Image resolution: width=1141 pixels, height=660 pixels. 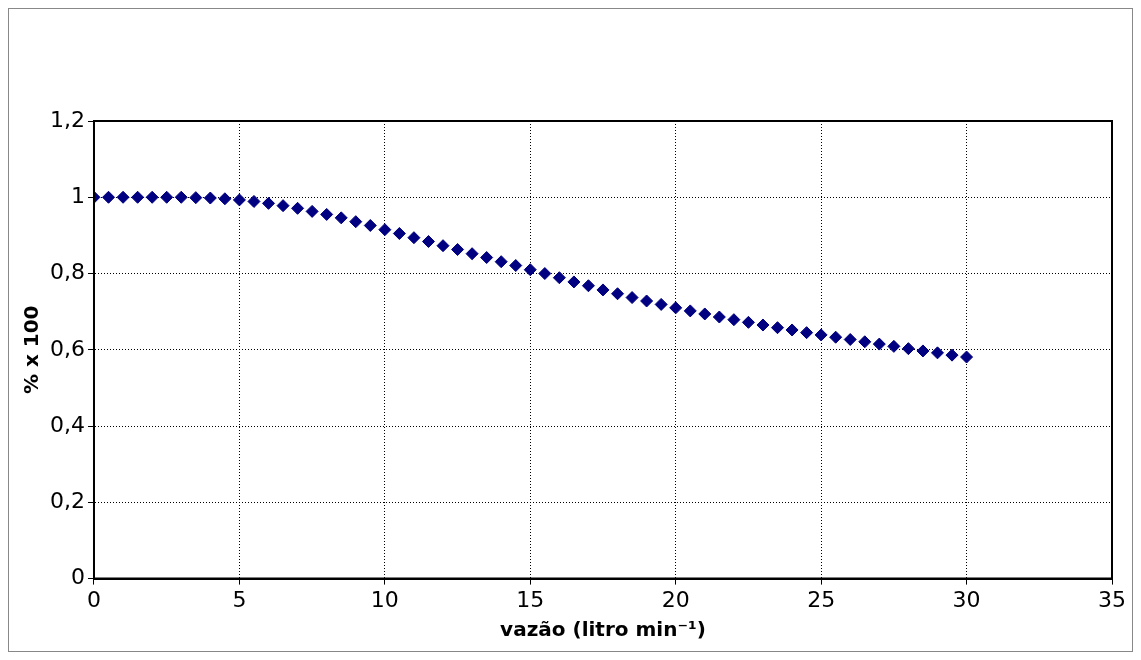 What do you see at coordinates (675, 599) in the screenshot?
I see `x-tick-label: 20` at bounding box center [675, 599].